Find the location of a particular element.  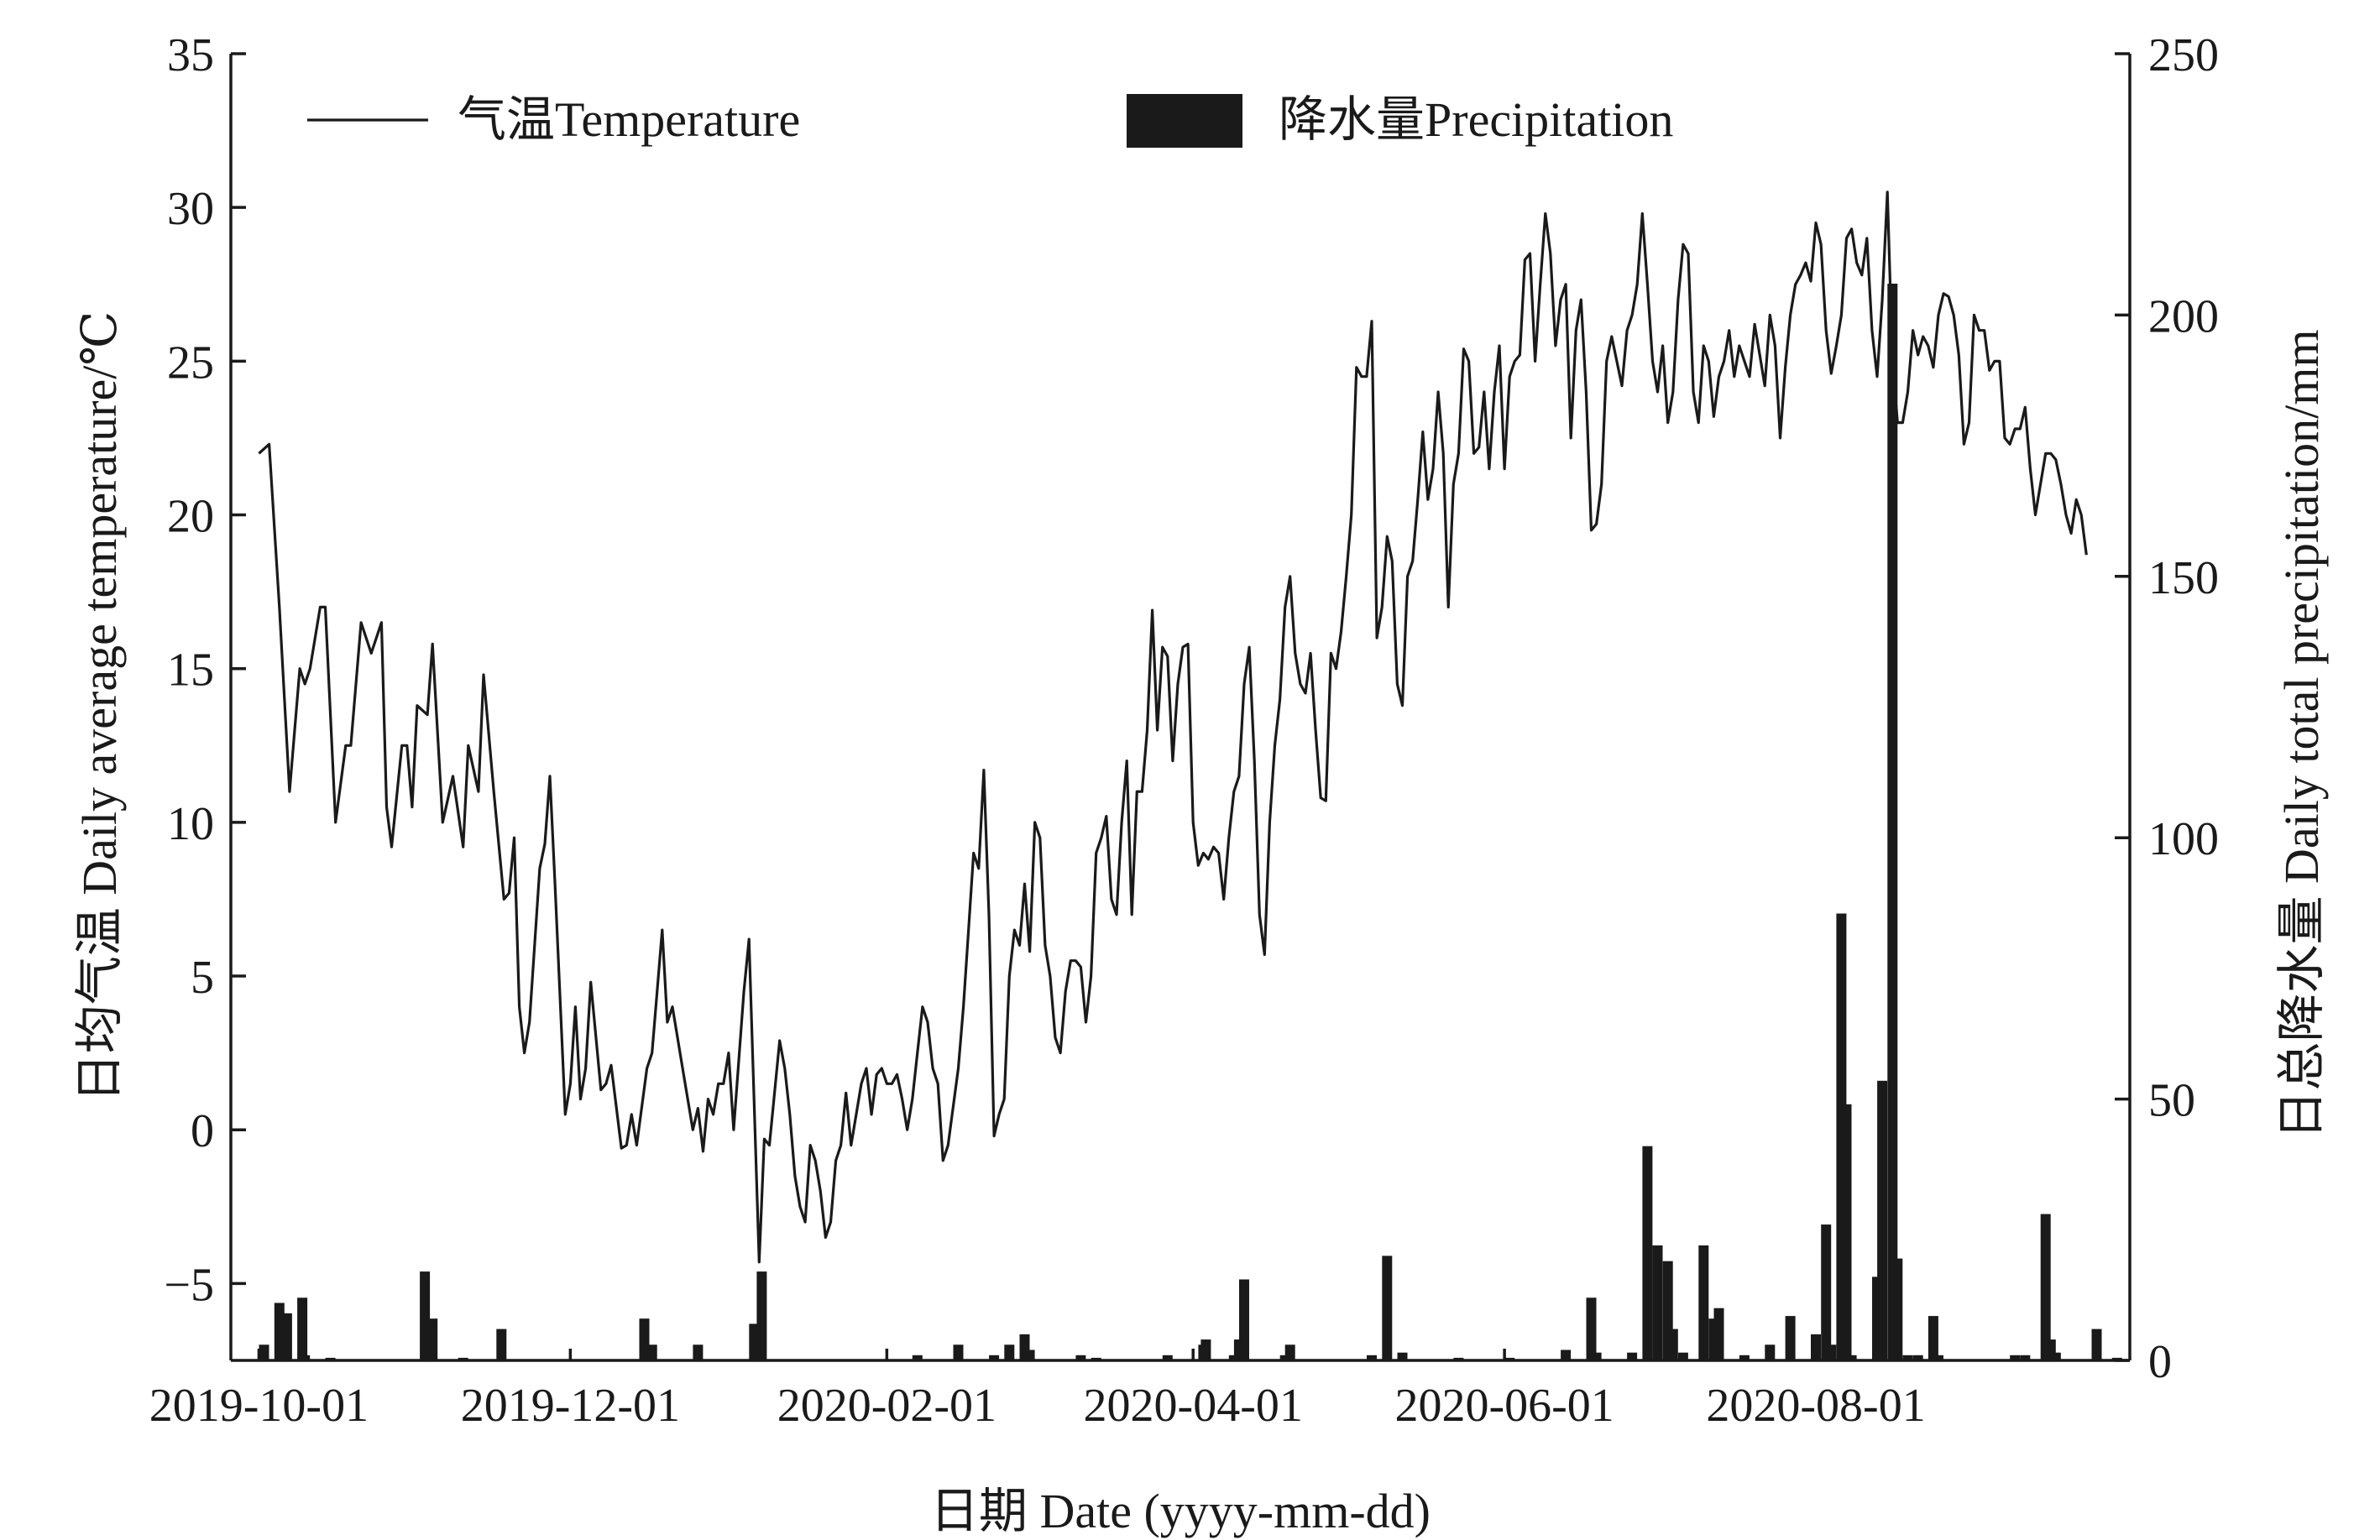

left-y-tick-label: −5 is located at coordinates (189, 1285).